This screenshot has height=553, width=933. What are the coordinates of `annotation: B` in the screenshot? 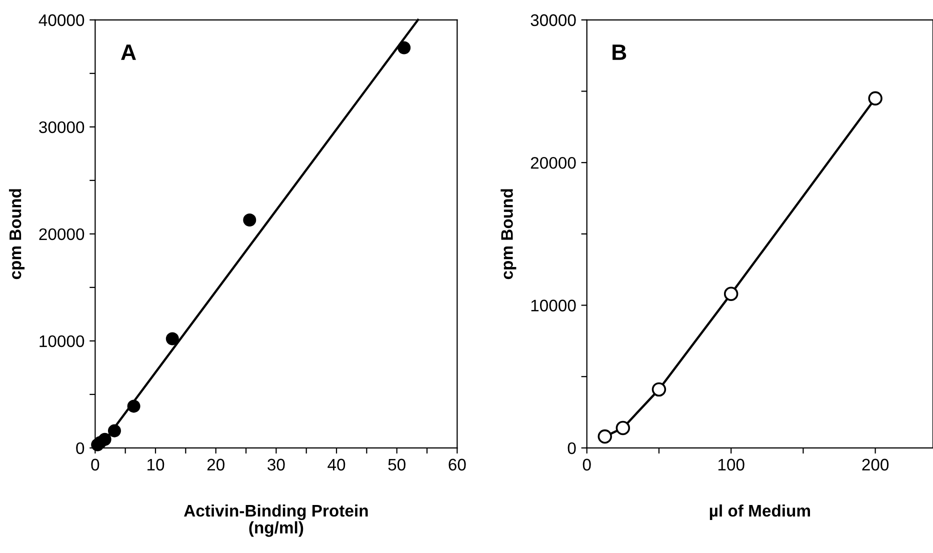 It's located at (619, 52).